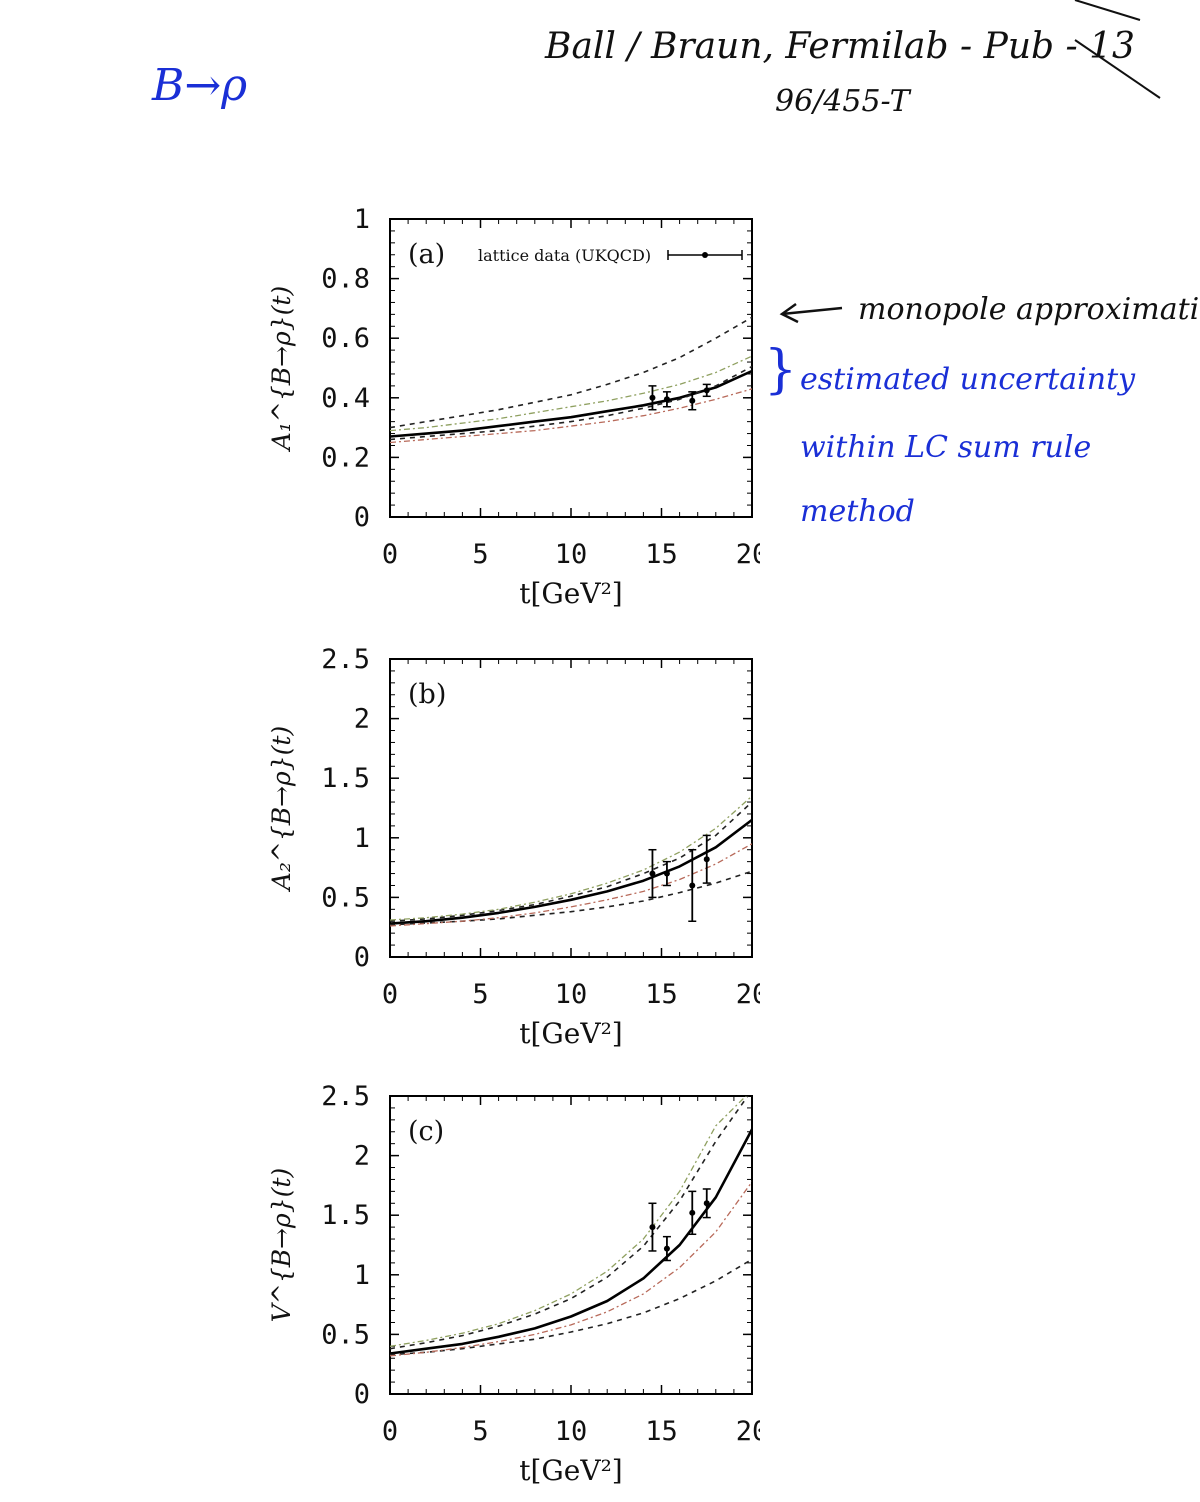 This screenshot has width=1200, height=1502. I want to click on monopole-note: monopole approximation, so click(1029, 309).